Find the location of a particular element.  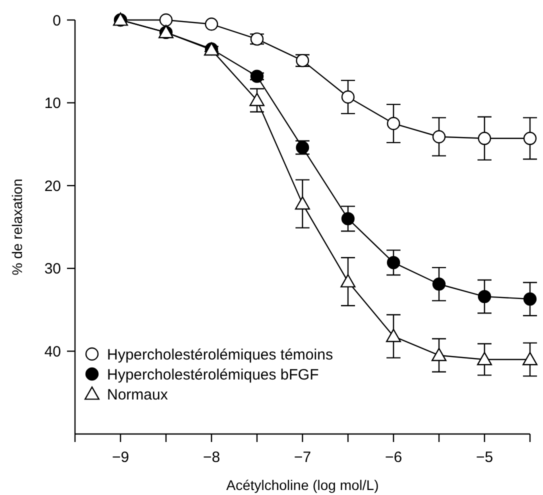

legend-label: Hypercholestérolémiques témoins is located at coordinates (220, 355).